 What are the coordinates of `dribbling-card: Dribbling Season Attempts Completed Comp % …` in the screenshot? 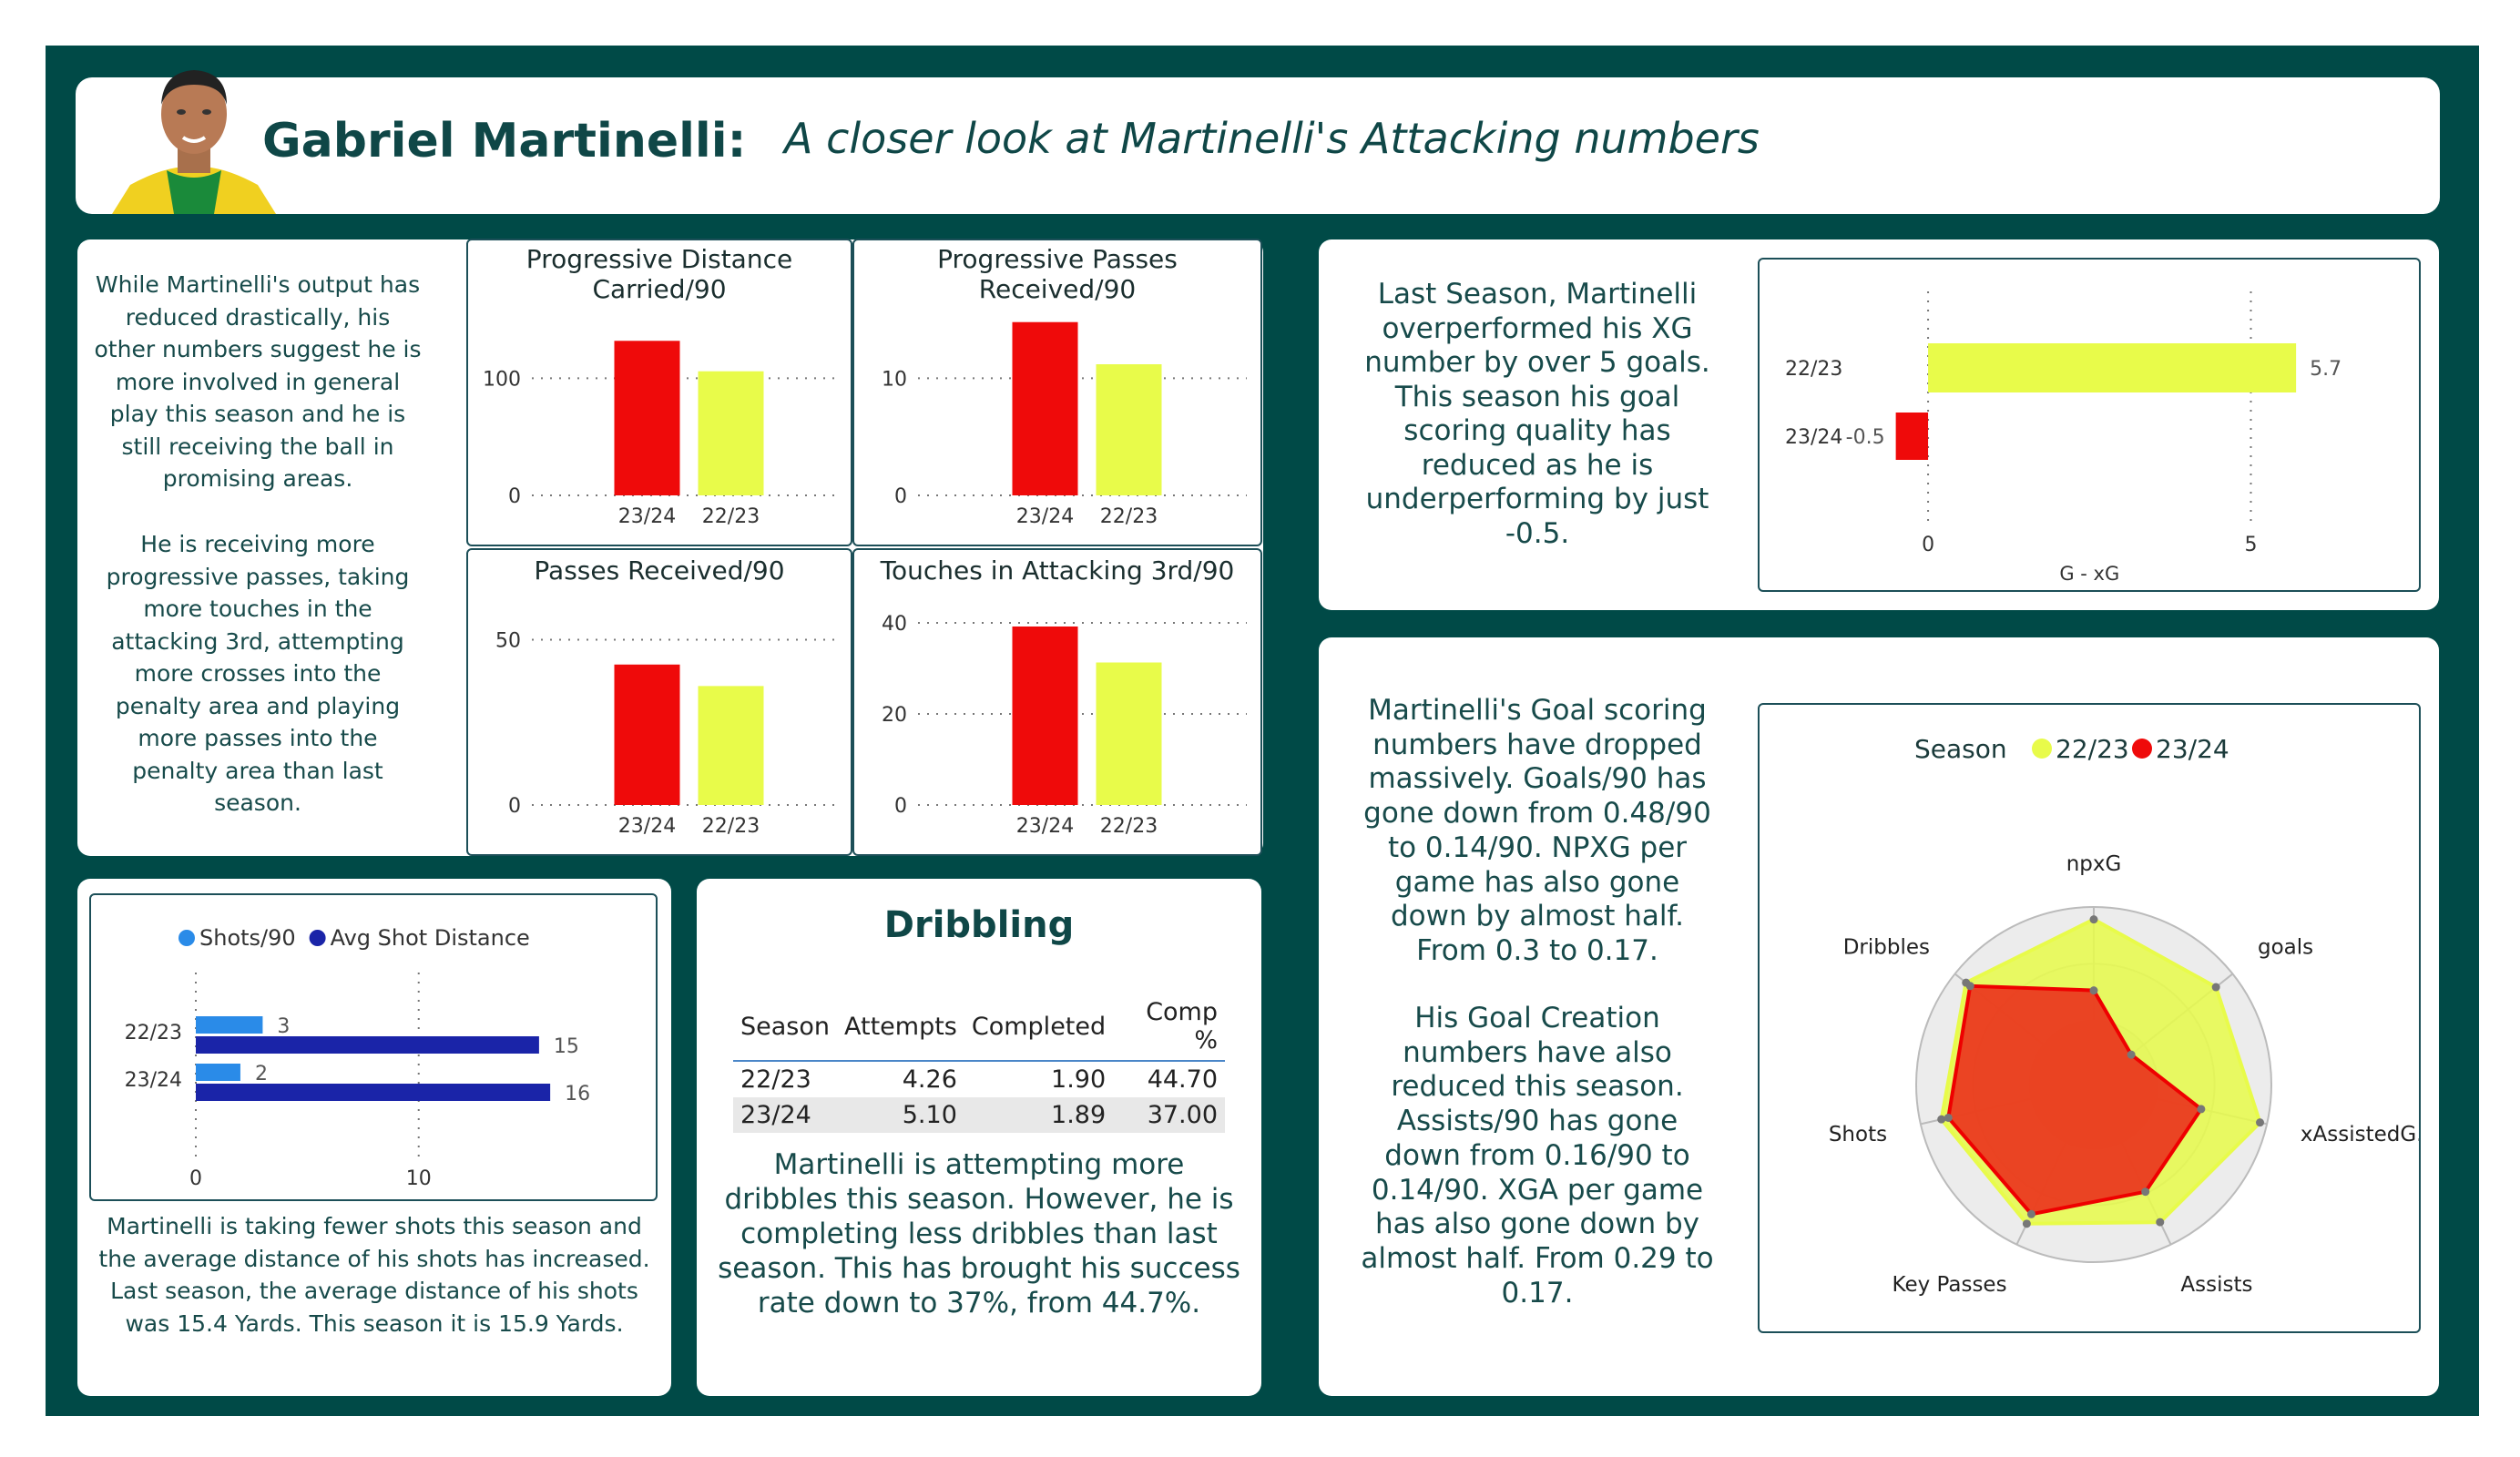 It's located at (979, 1137).